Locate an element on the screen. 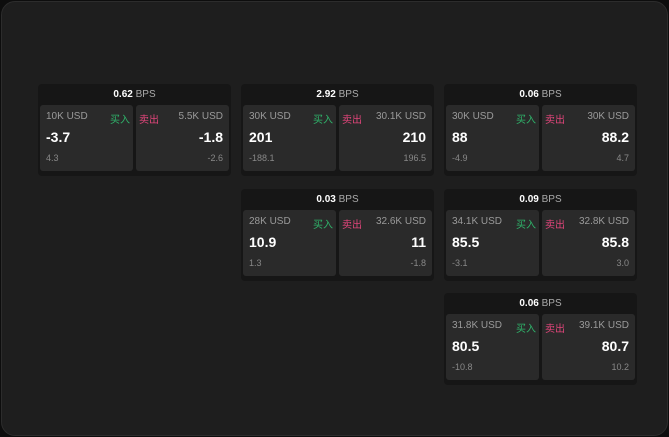 This screenshot has height=437, width=669. buy-price: -3.7 is located at coordinates (58, 137).